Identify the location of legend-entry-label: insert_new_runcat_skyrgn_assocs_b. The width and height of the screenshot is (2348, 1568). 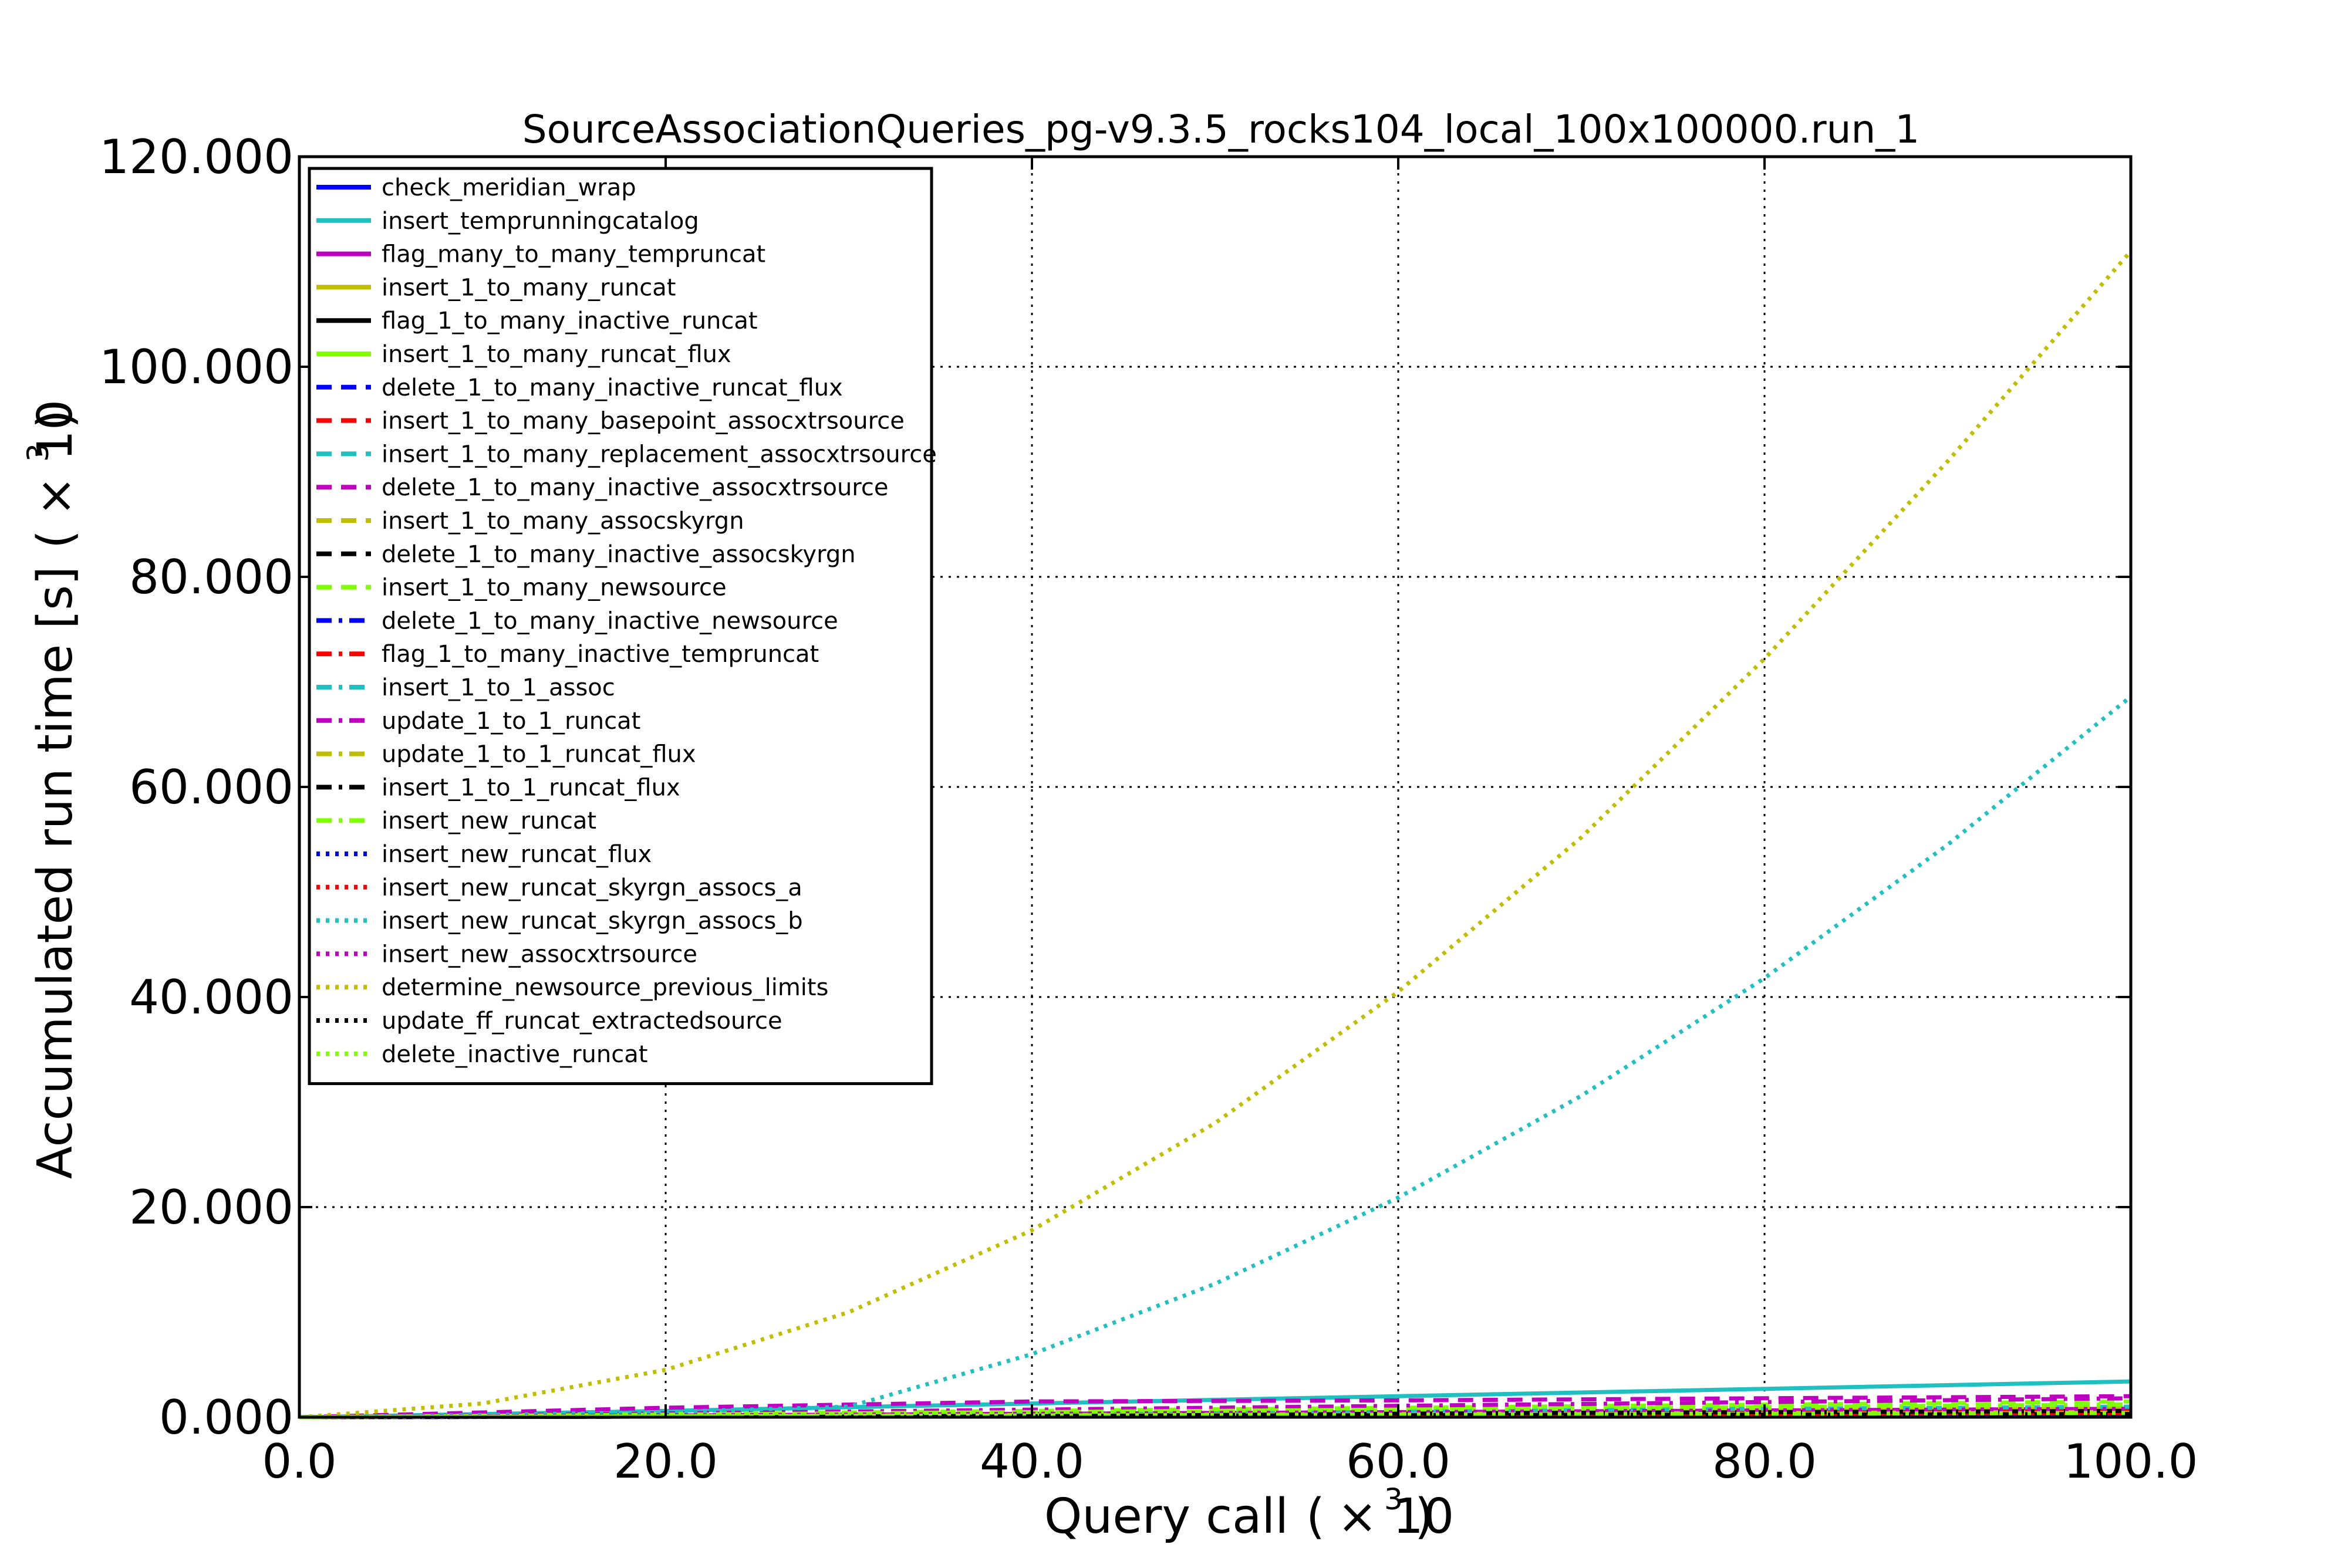
(592, 921).